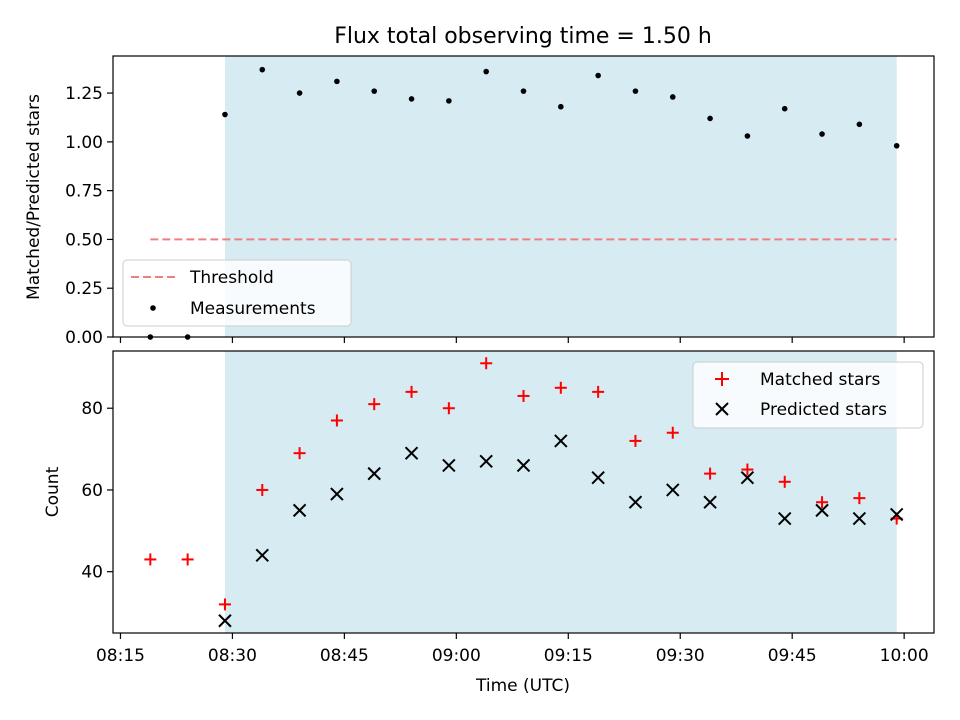  What do you see at coordinates (120, 656) in the screenshot?
I see `x-tick-label: 08:15` at bounding box center [120, 656].